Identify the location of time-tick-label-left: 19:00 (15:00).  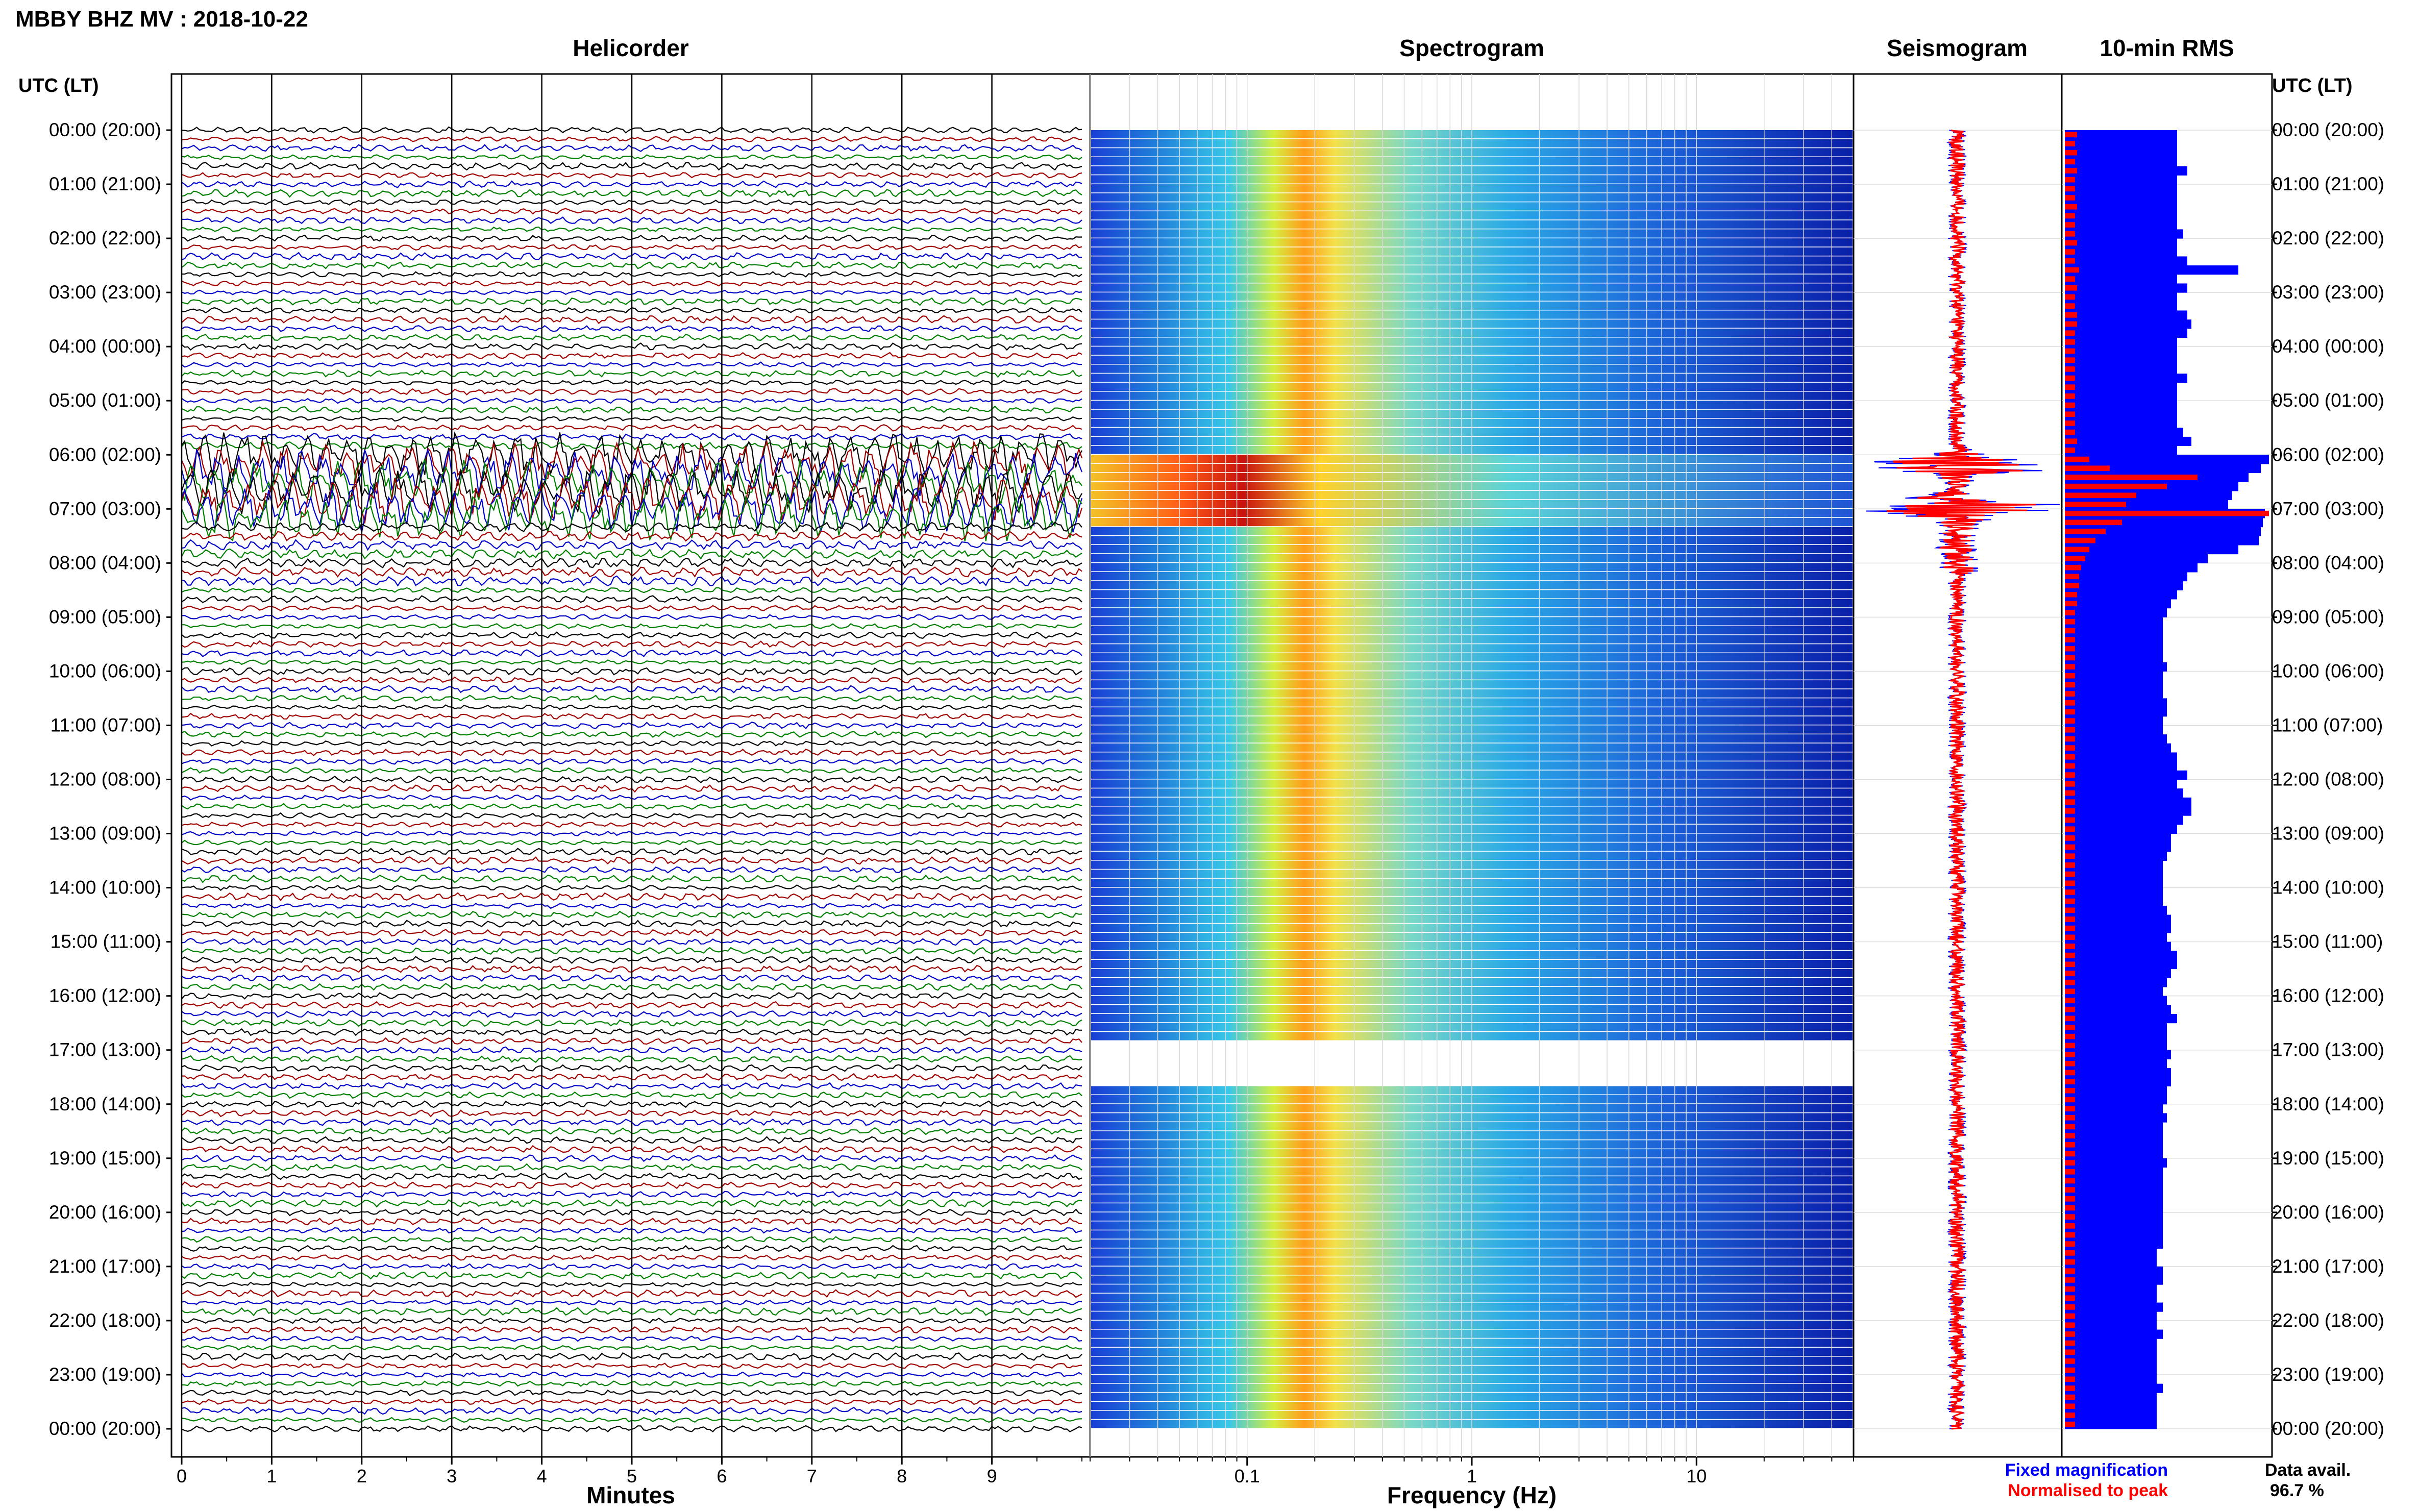
(105, 1158).